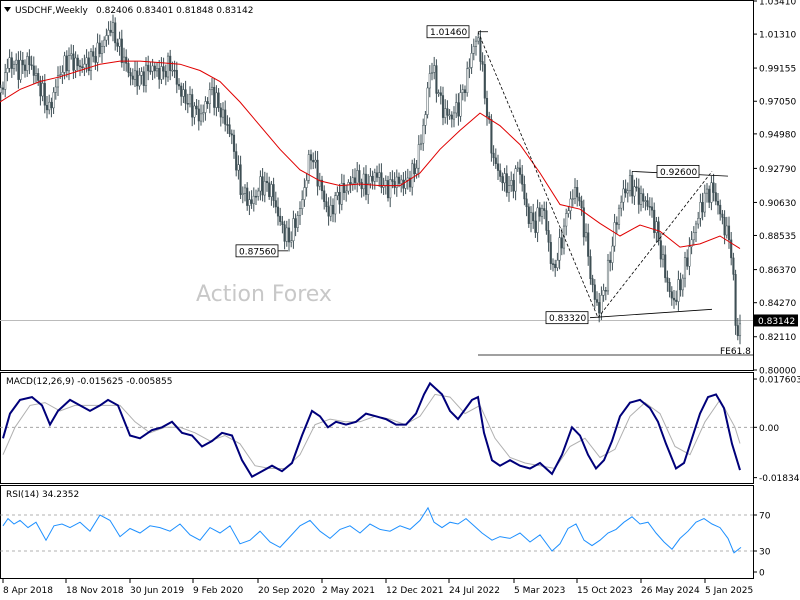 This screenshot has width=800, height=600. I want to click on date-tick-label: 20 Sep 2020, so click(286, 591).